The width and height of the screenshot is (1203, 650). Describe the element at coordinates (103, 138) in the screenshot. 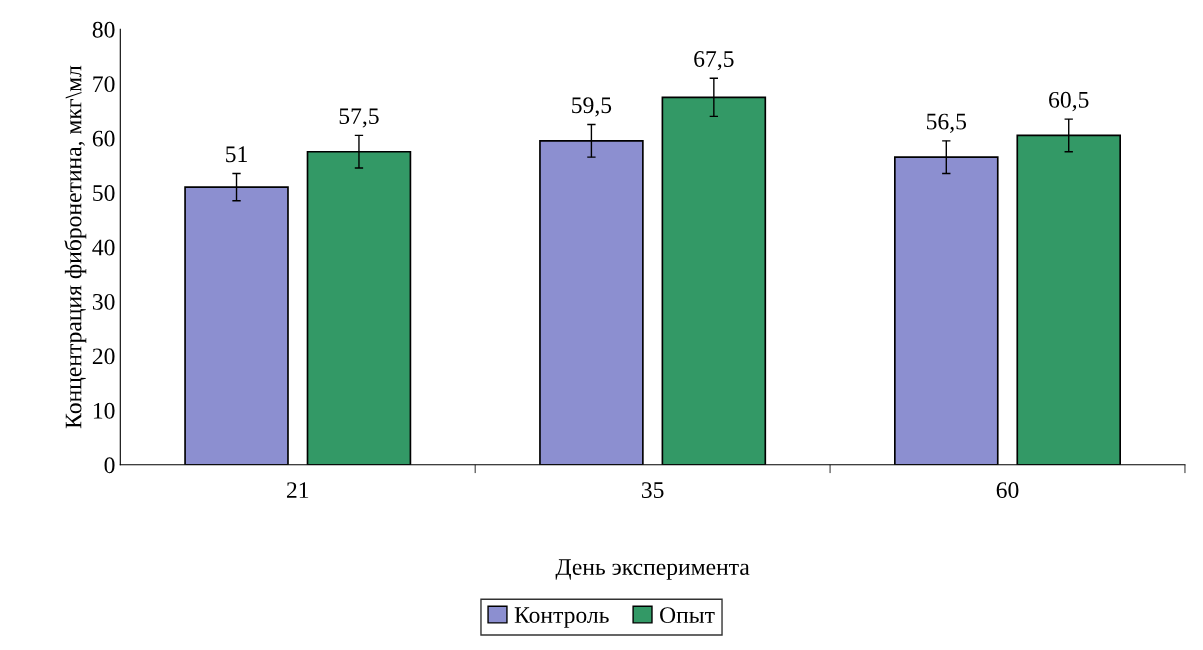

I see `y-tick-label: 60` at that location.